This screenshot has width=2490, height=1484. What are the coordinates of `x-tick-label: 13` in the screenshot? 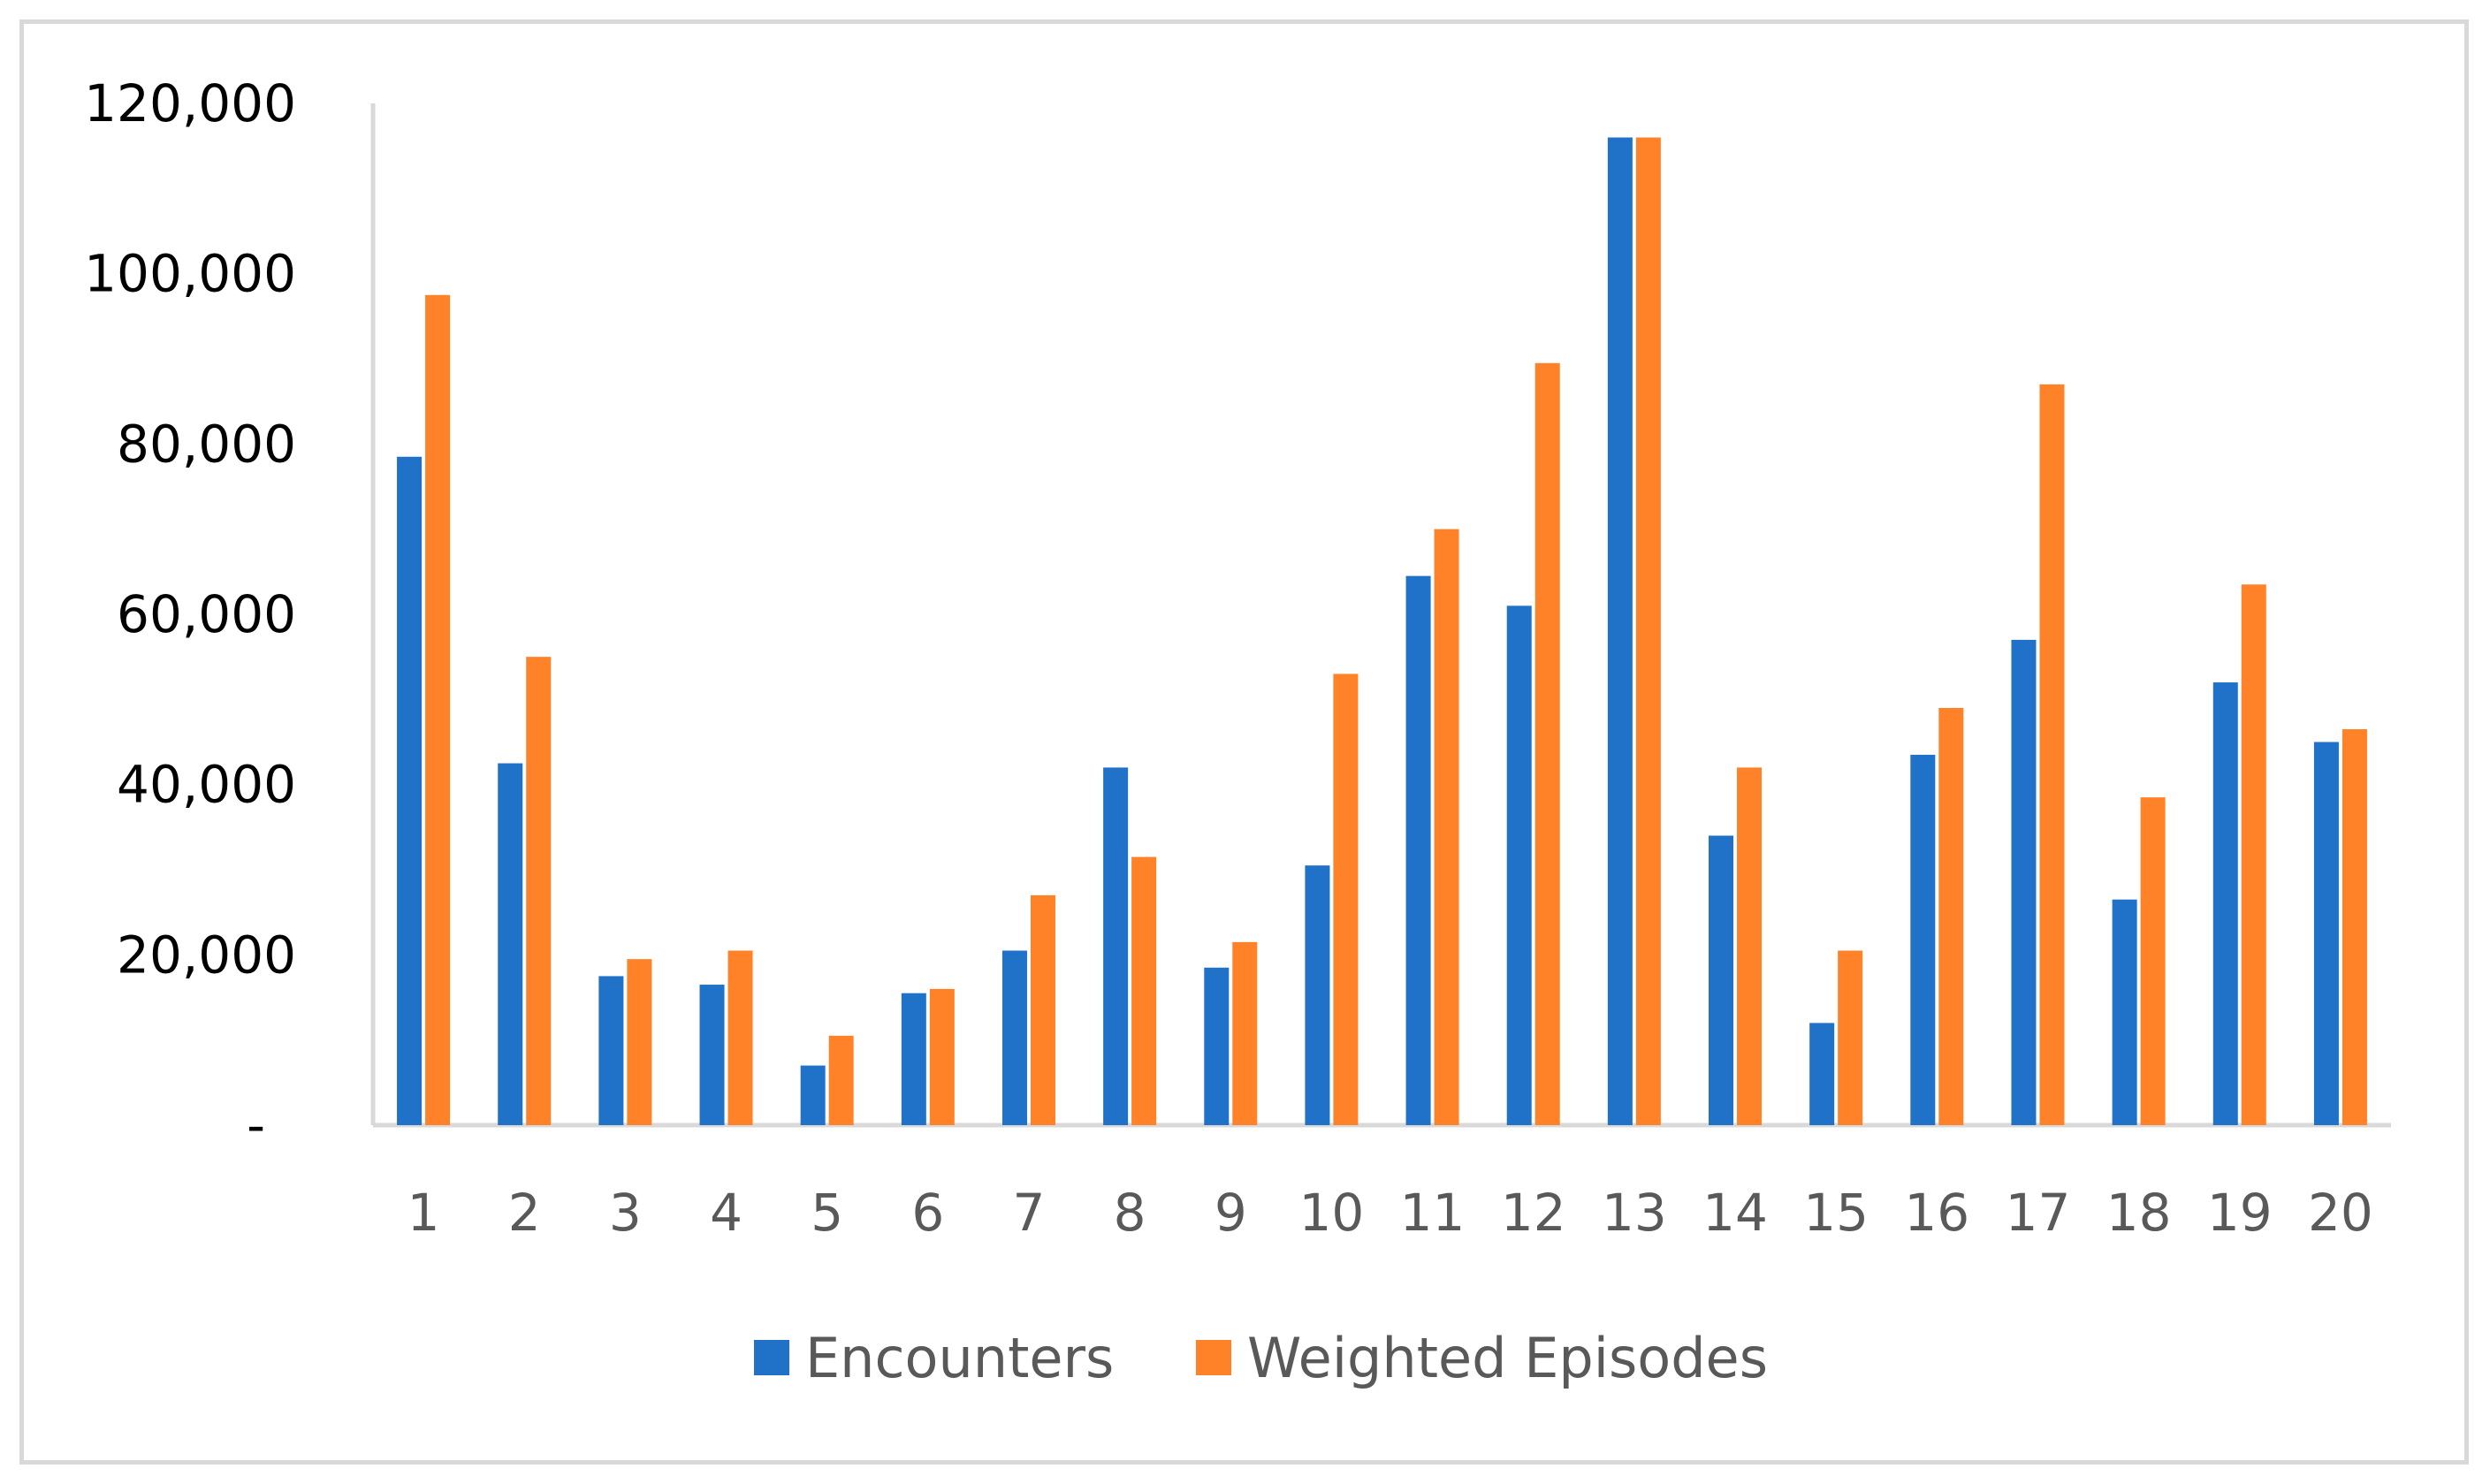 It's located at (1634, 1213).